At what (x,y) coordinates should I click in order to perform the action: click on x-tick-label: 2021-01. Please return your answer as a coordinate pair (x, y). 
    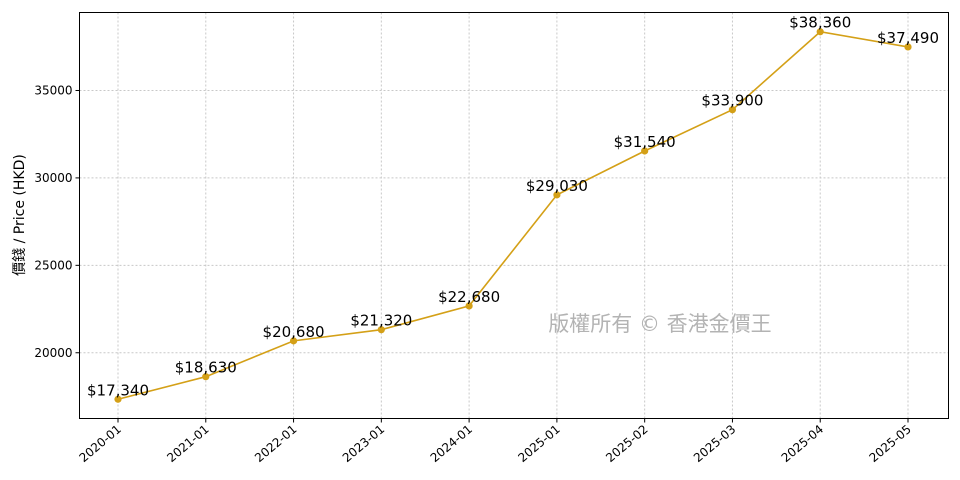
    Looking at the image, I should click on (187, 443).